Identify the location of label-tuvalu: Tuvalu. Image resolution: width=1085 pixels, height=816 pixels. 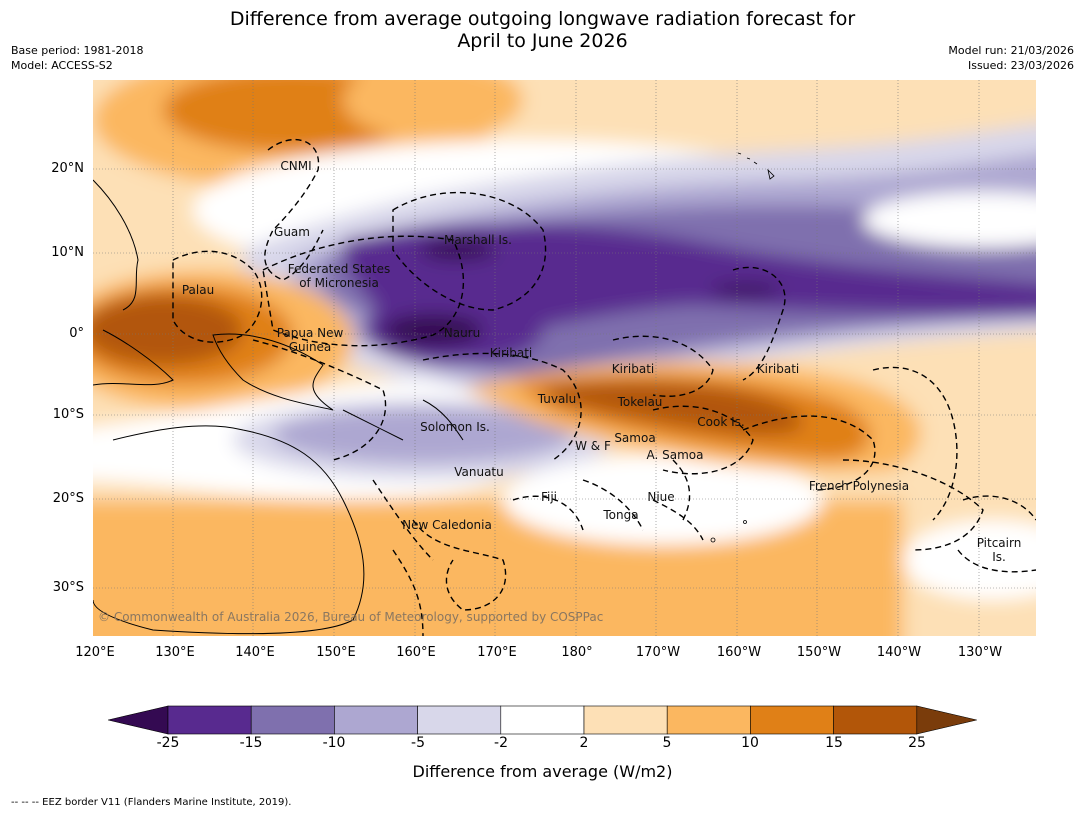
(557, 399).